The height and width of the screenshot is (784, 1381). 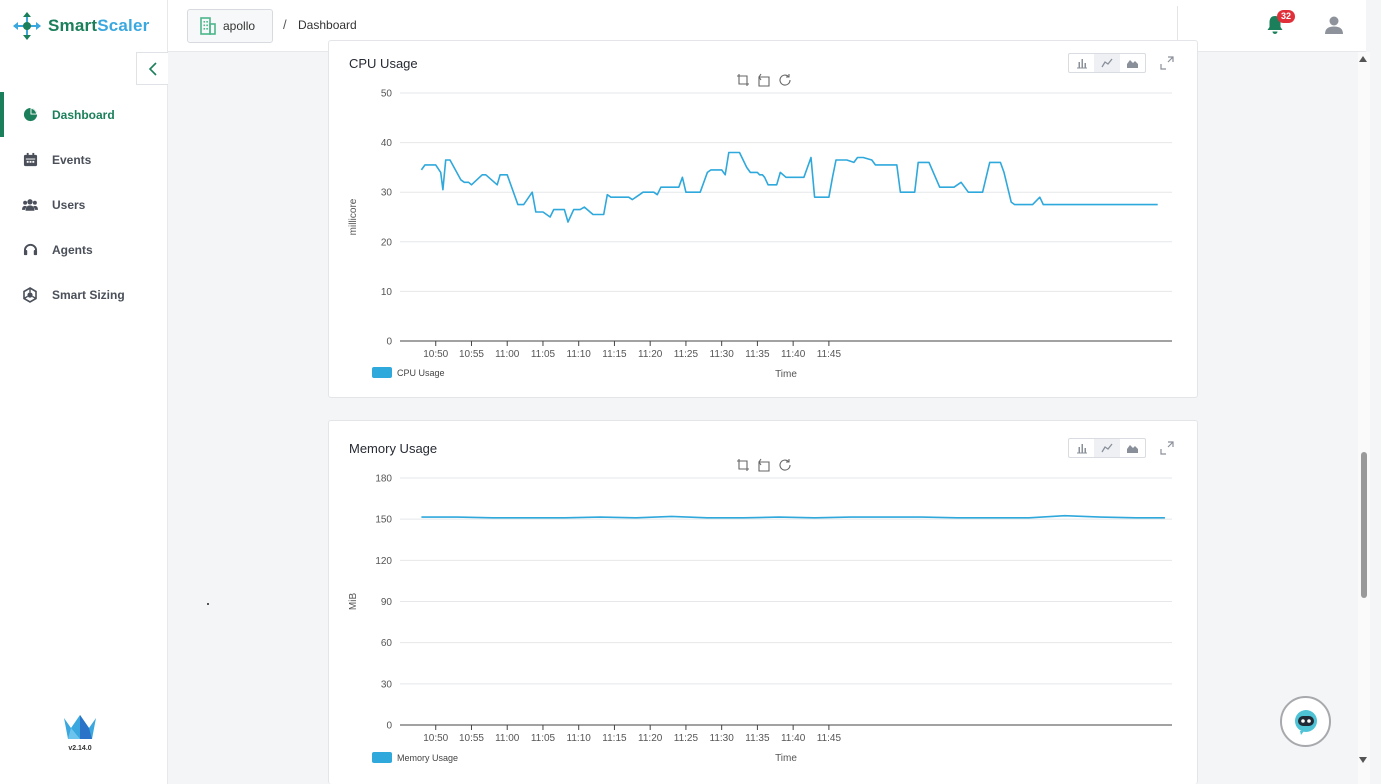 I want to click on y-tick-label: 120, so click(x=383, y=561).